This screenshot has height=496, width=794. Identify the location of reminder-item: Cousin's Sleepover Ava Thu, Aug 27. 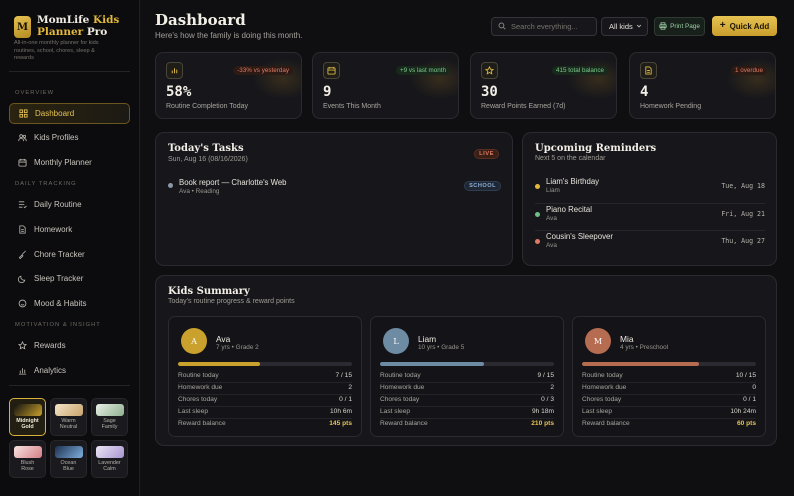
(650, 244).